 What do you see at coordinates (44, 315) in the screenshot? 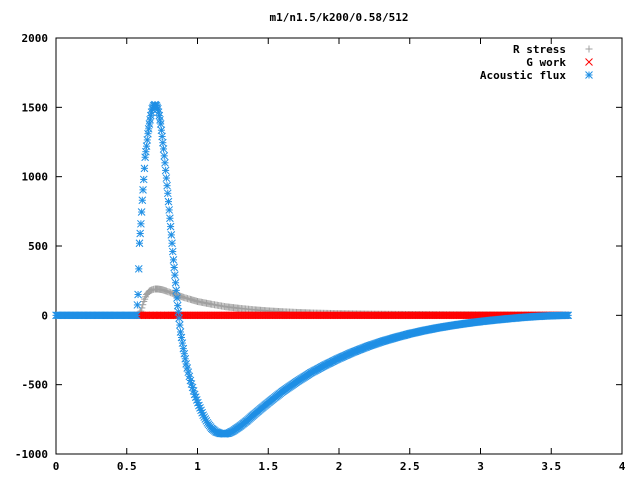
I see `y-tick-label: 0` at bounding box center [44, 315].